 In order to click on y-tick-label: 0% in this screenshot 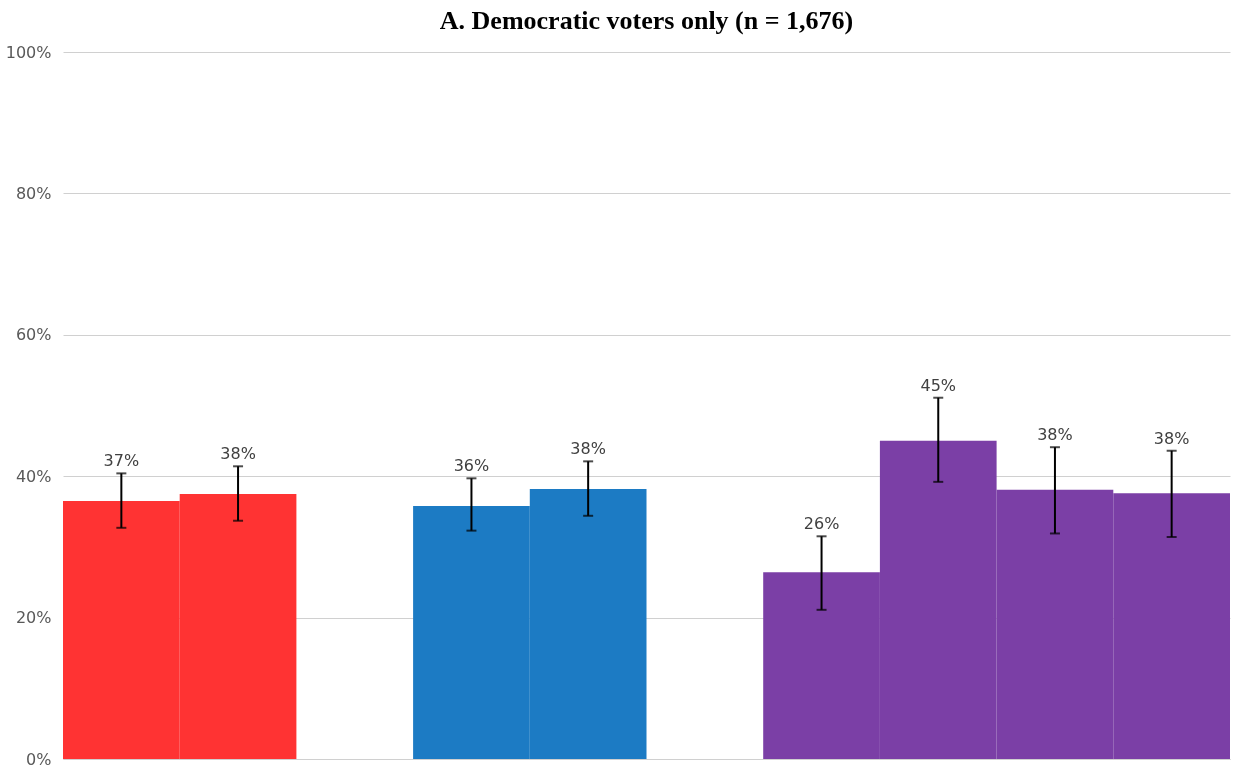, I will do `click(39, 759)`.